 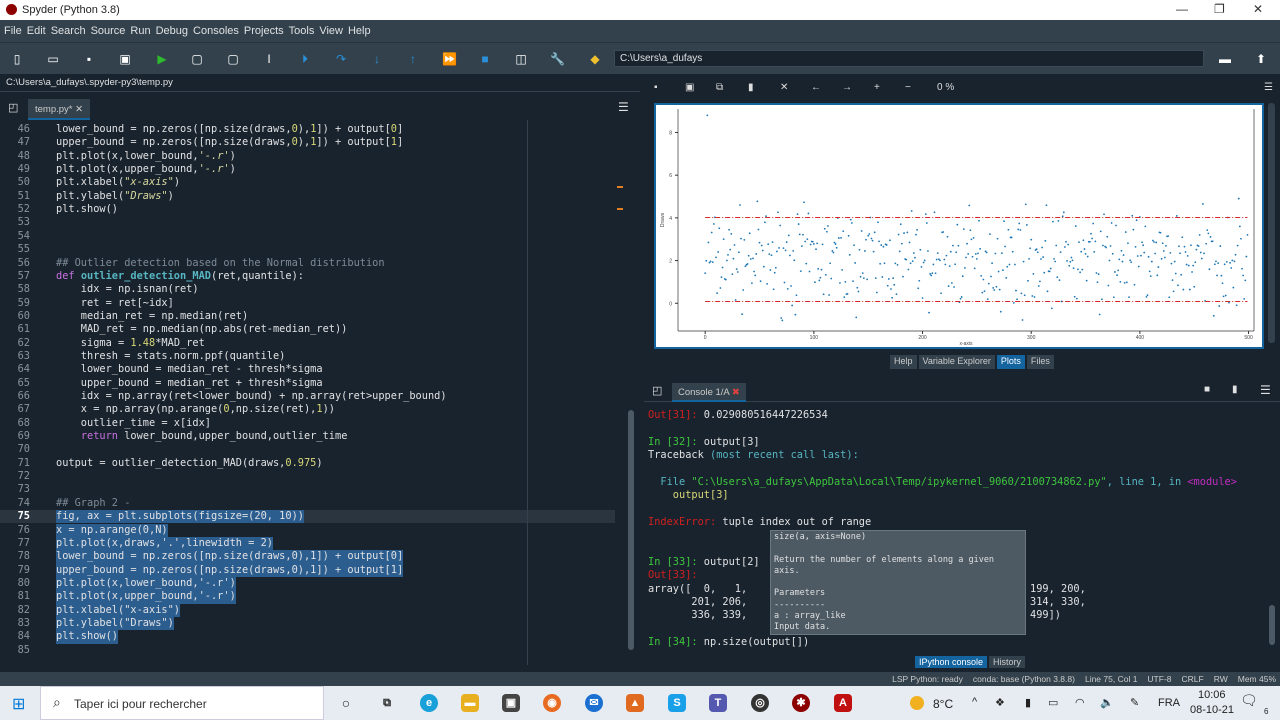 I want to click on obs-icon: ◎, so click(x=760, y=703).